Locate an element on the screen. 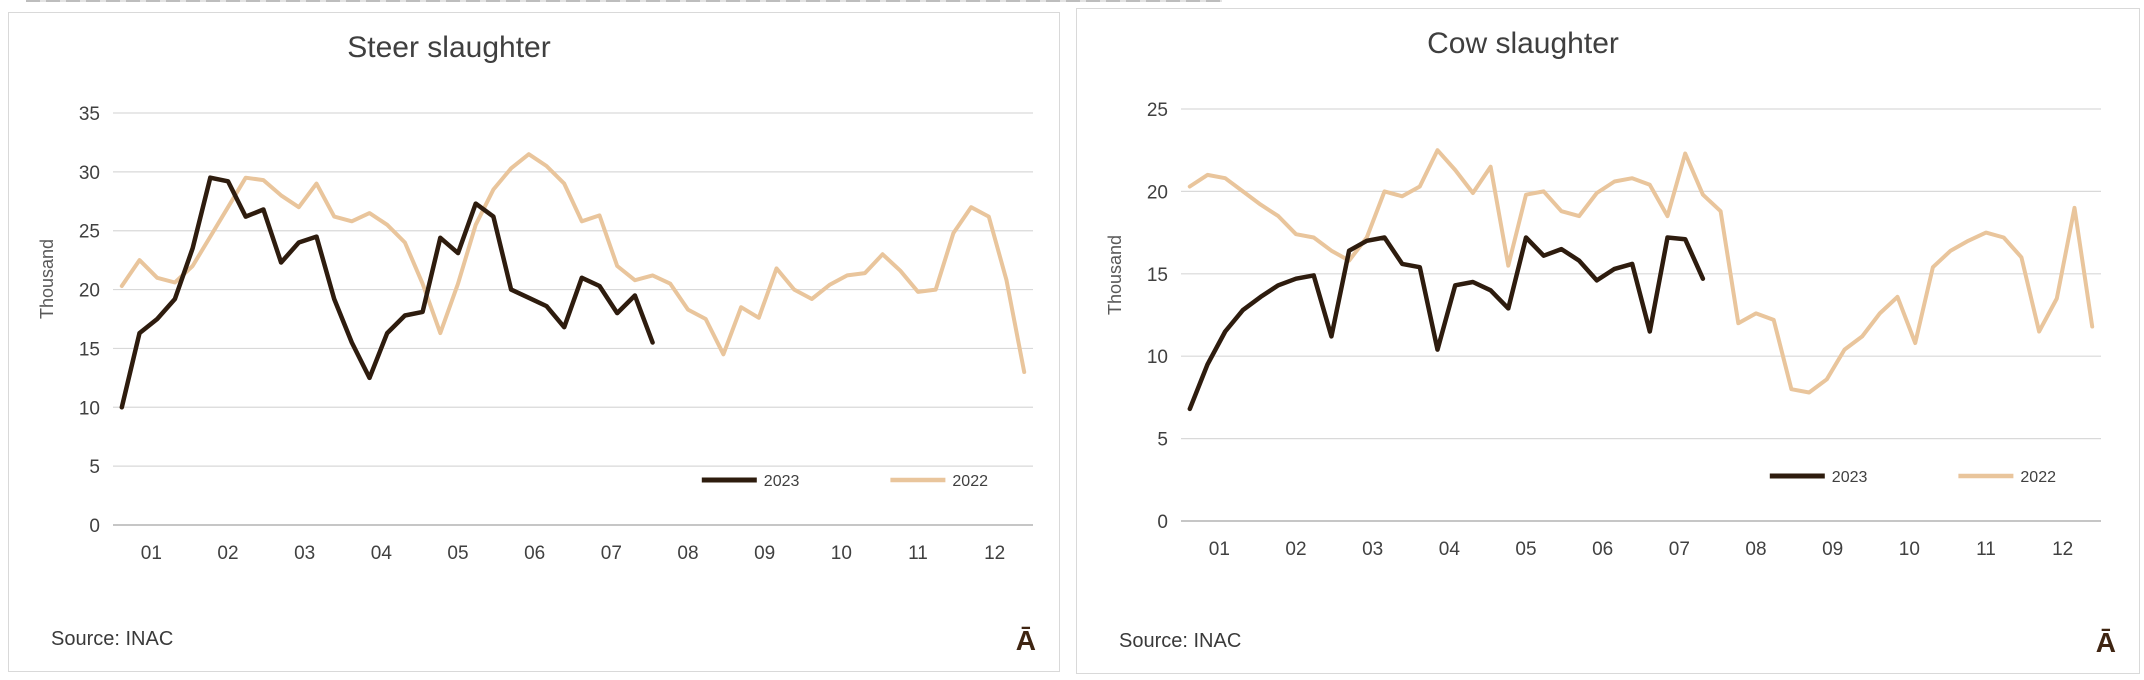  series-line-2022 is located at coordinates (573, 263).